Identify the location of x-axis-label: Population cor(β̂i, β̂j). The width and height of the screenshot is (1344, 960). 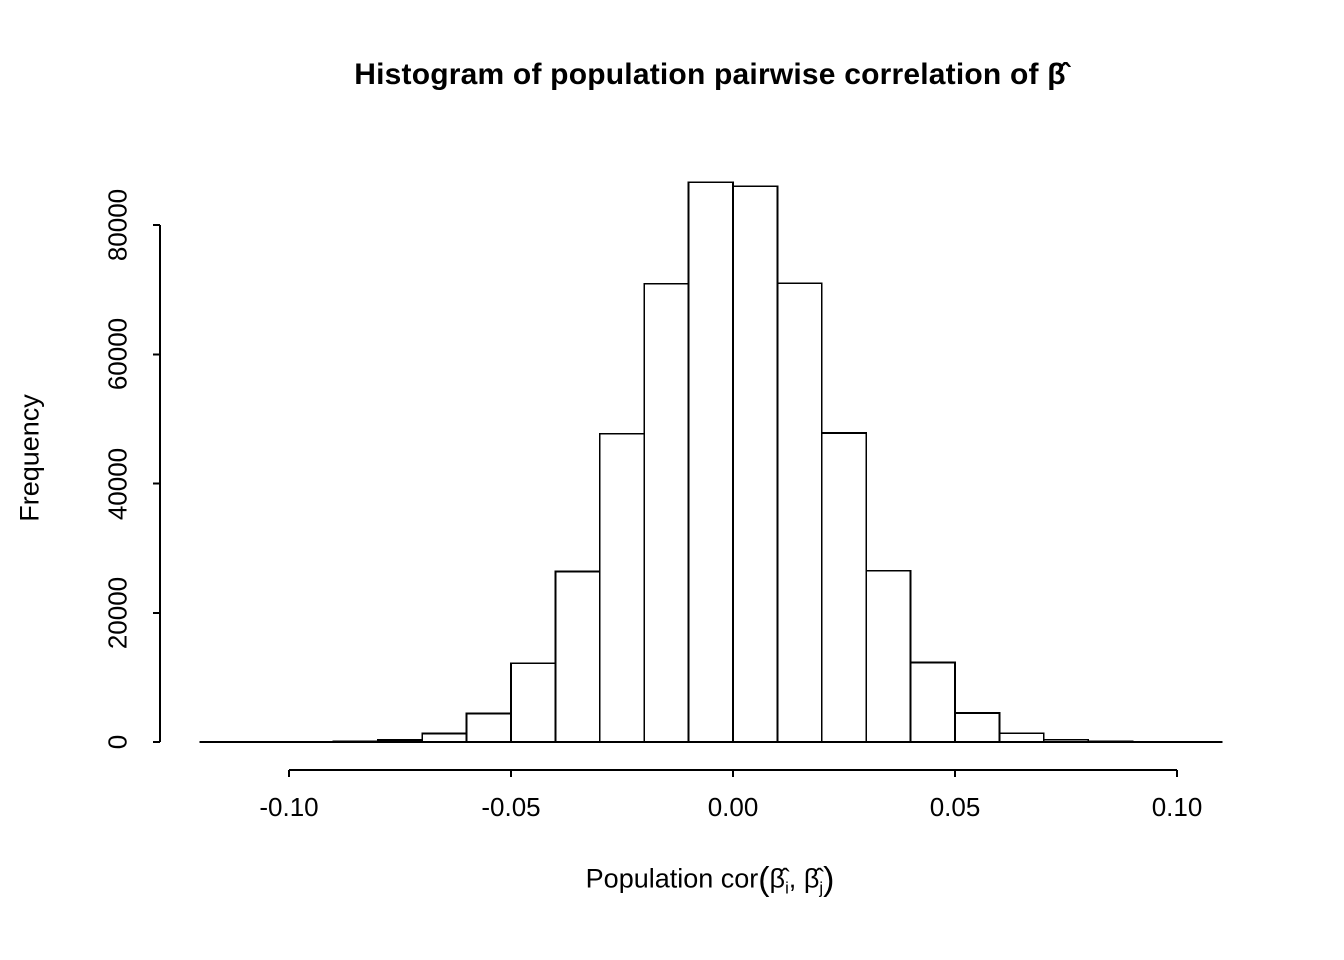
(710, 879).